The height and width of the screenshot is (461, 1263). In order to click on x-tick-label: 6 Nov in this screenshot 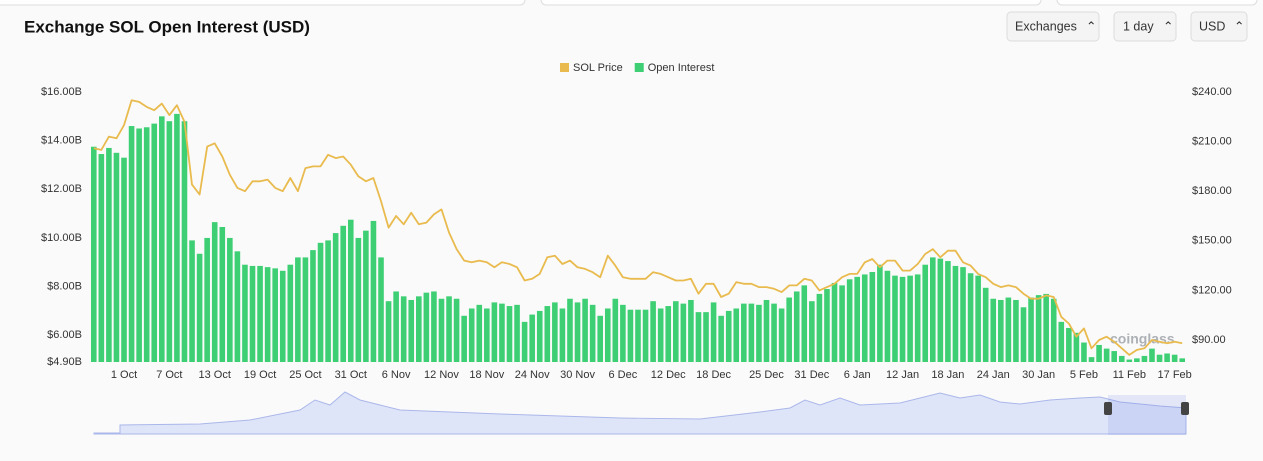, I will do `click(396, 375)`.